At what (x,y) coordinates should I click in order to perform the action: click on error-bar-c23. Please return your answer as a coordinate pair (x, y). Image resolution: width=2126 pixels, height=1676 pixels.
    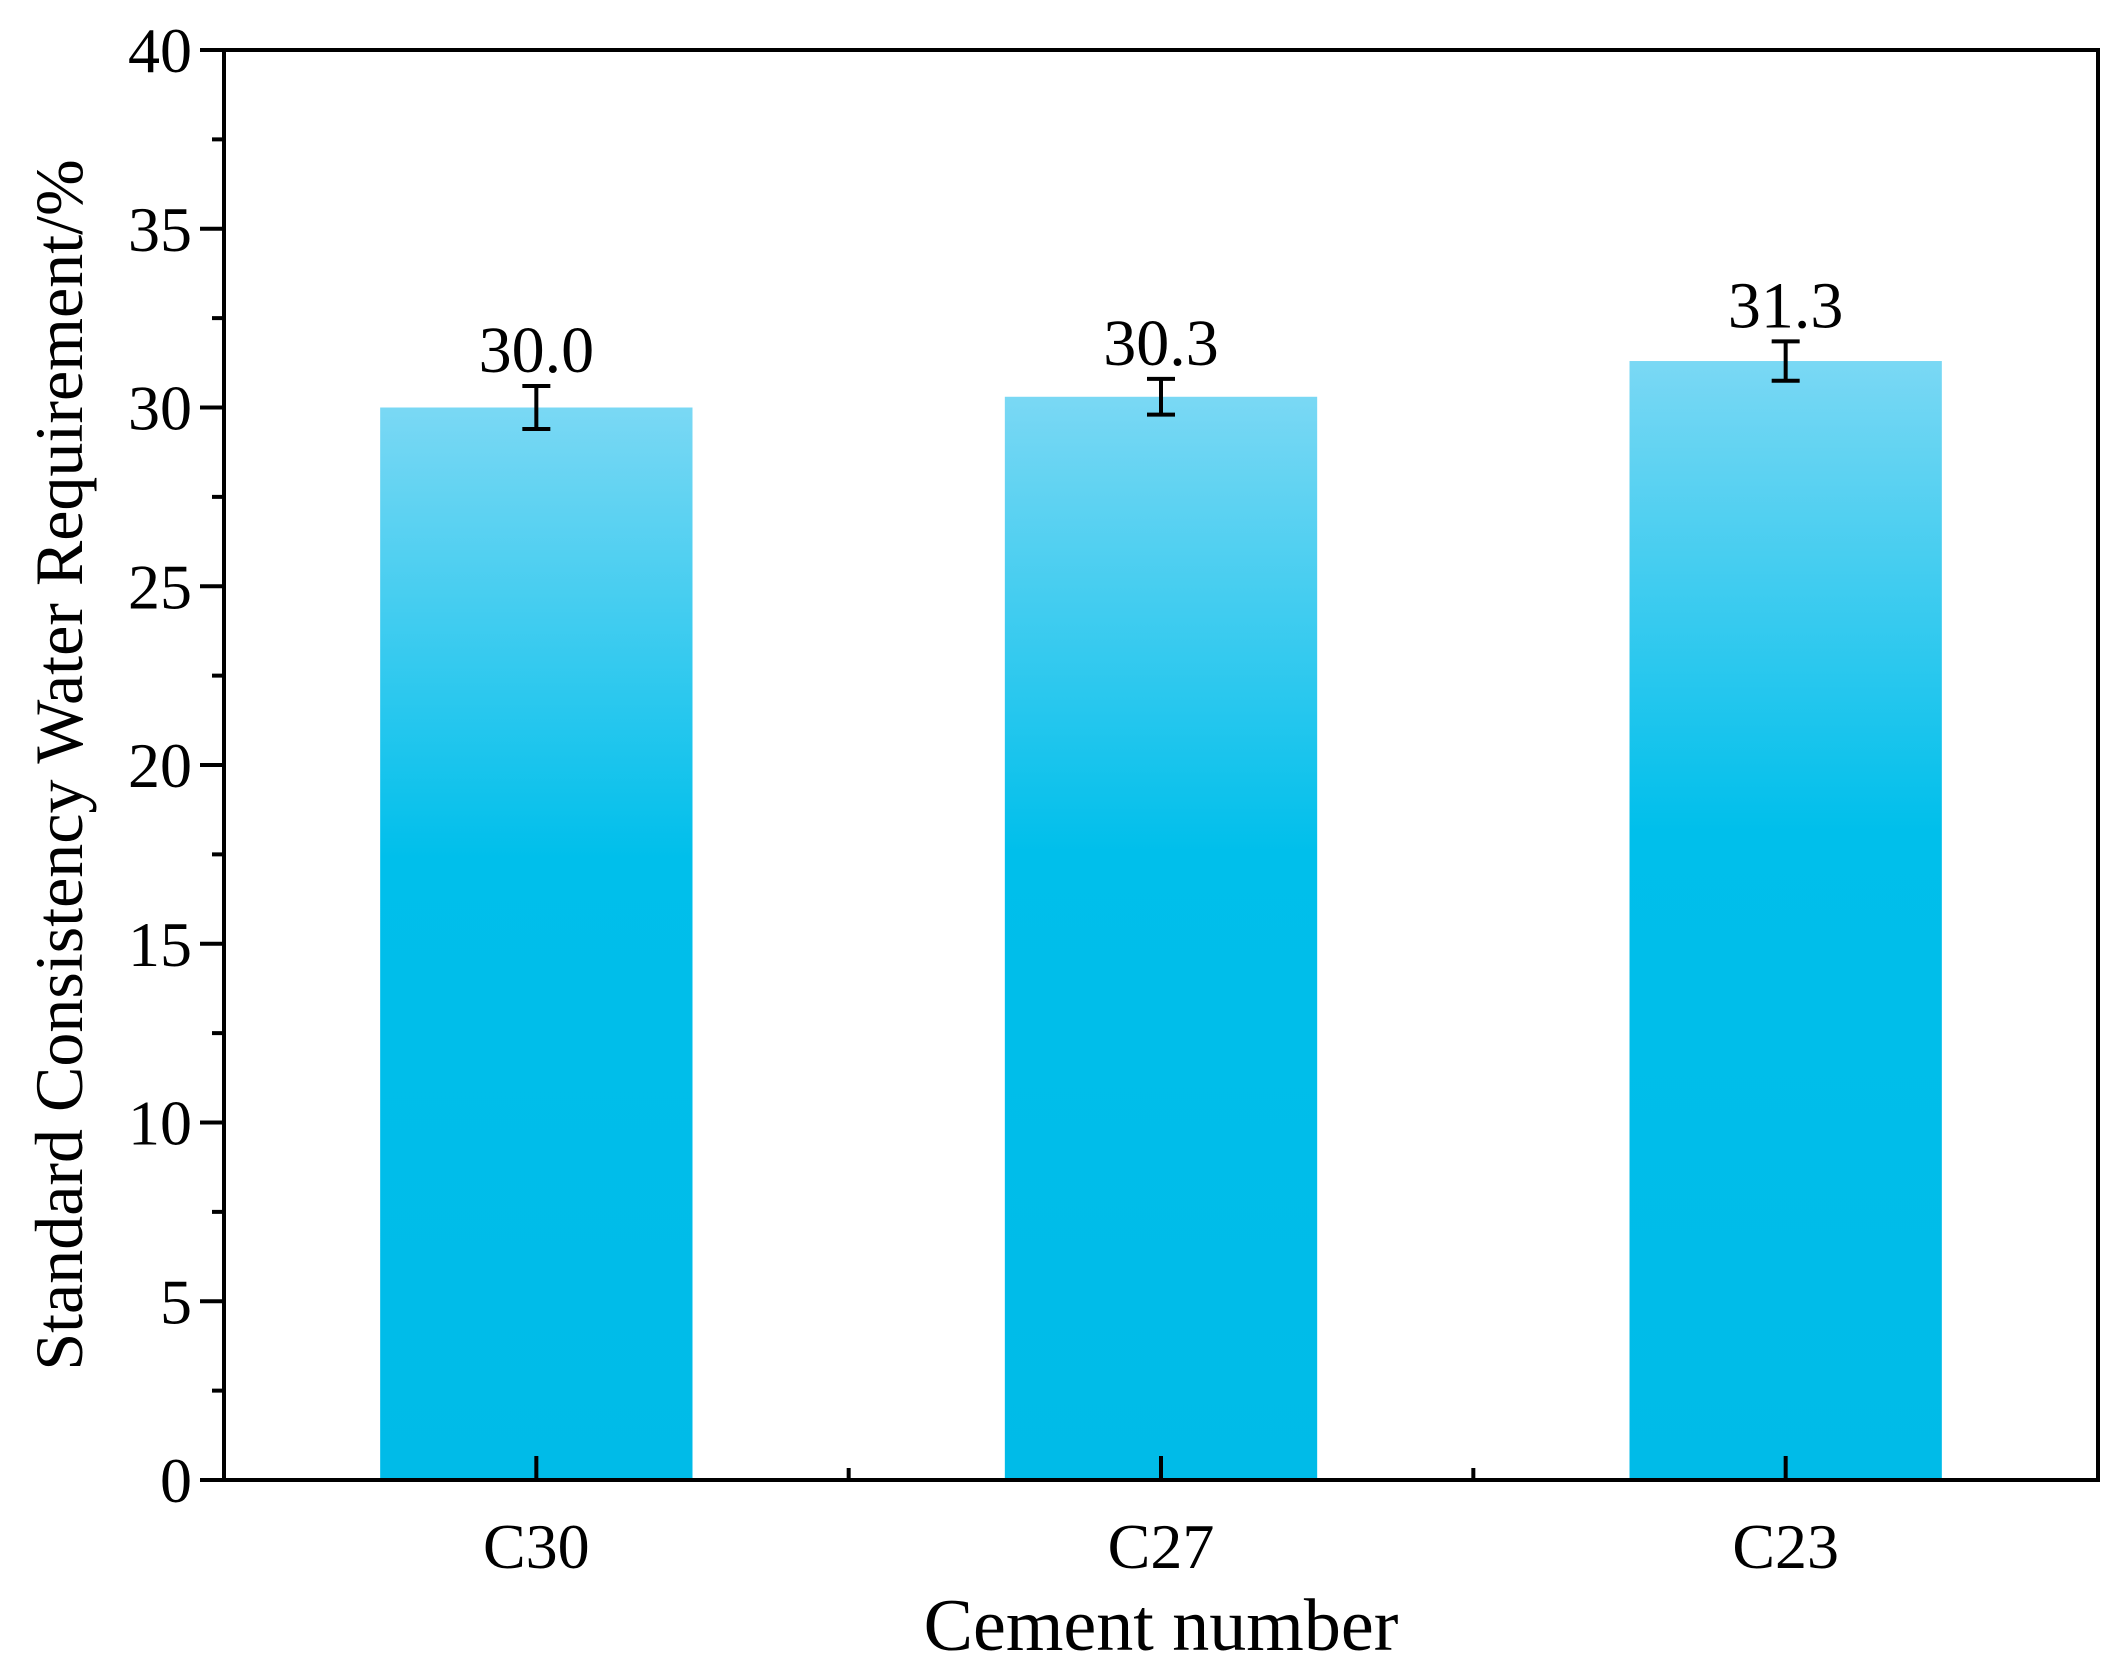
    Looking at the image, I should click on (1785, 361).